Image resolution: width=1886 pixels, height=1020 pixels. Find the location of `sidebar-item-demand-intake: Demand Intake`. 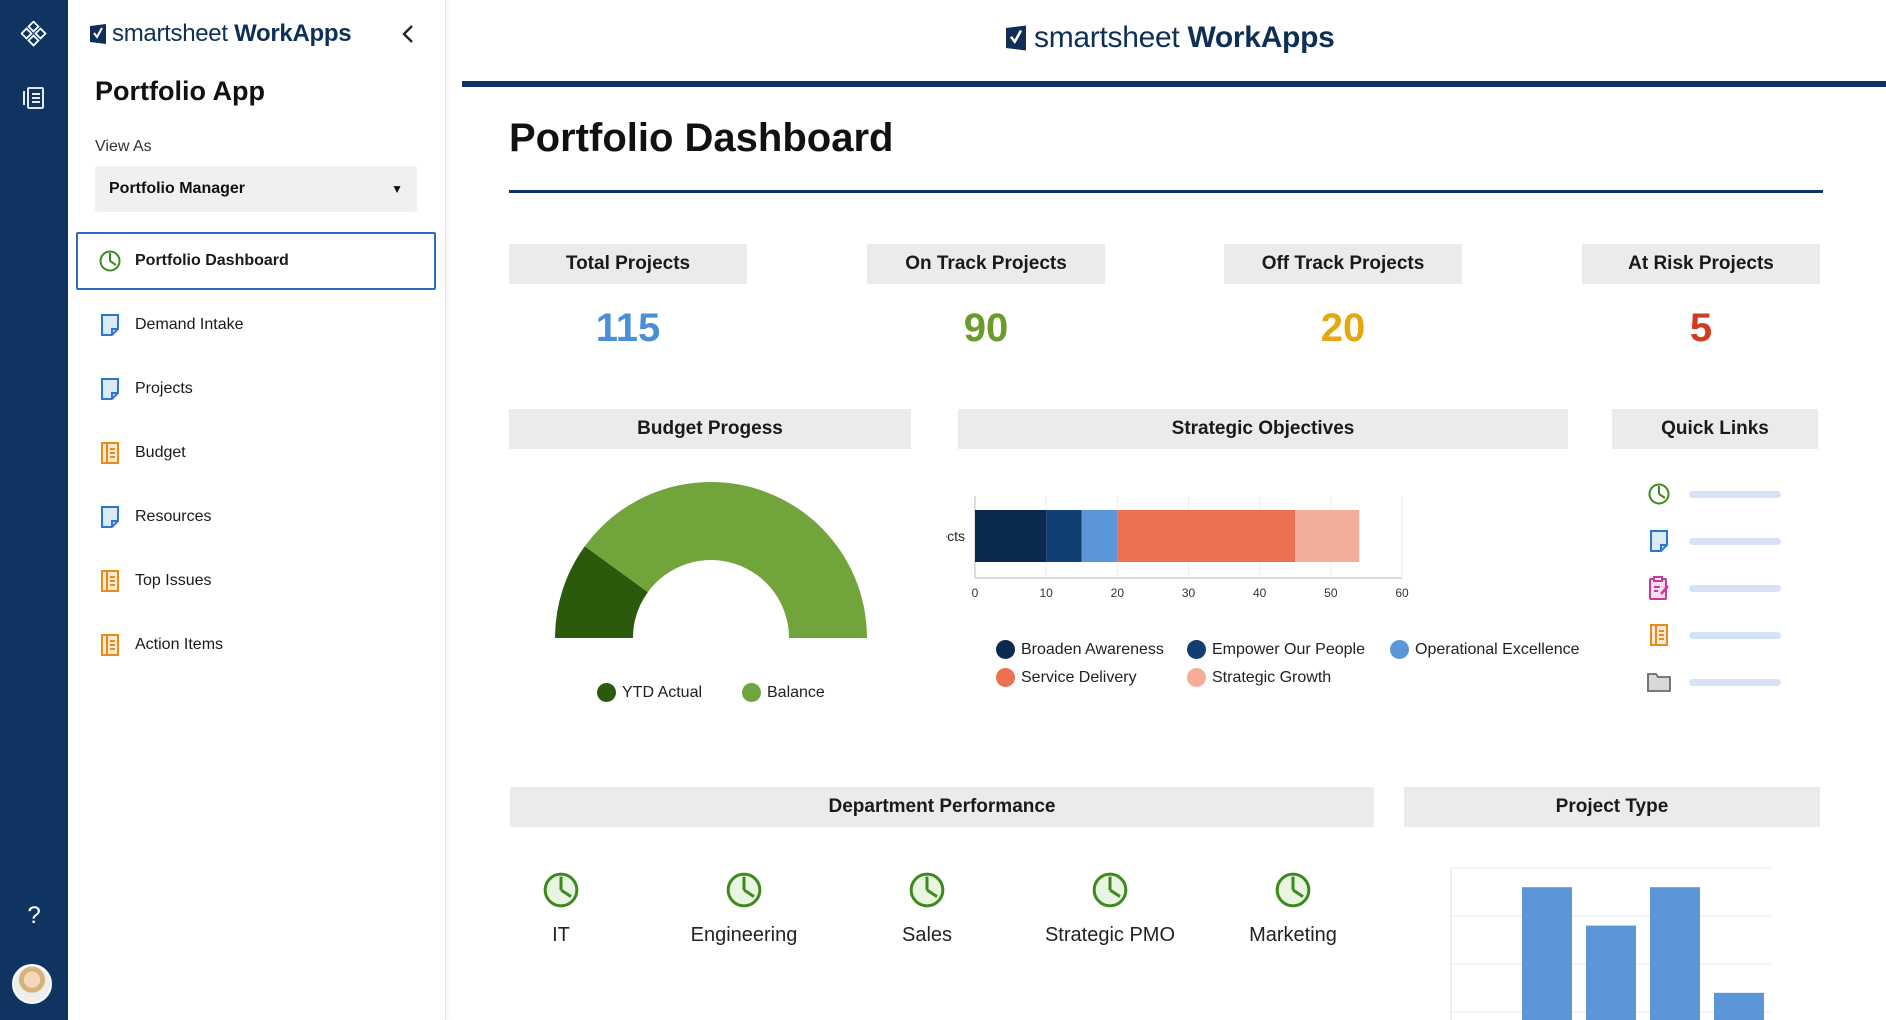

sidebar-item-demand-intake: Demand Intake is located at coordinates (256, 325).